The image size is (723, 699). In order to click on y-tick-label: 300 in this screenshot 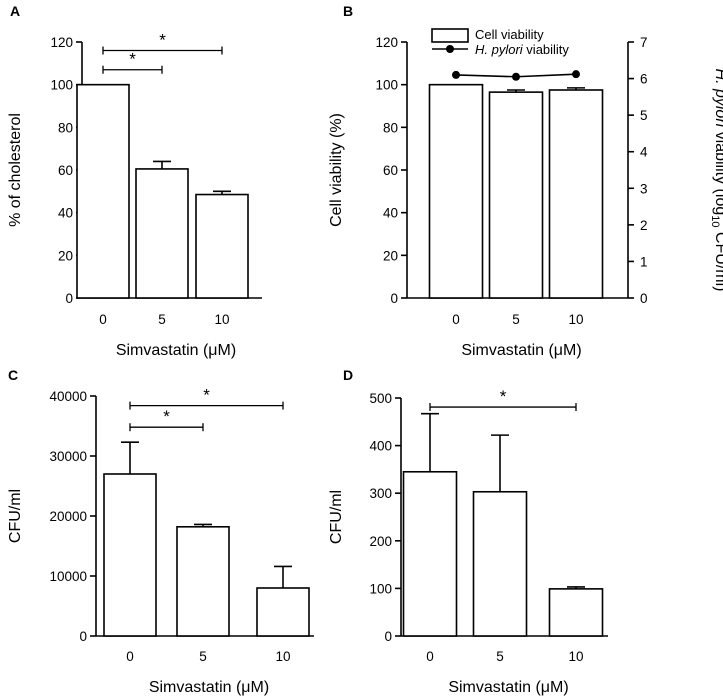, I will do `click(380, 493)`.